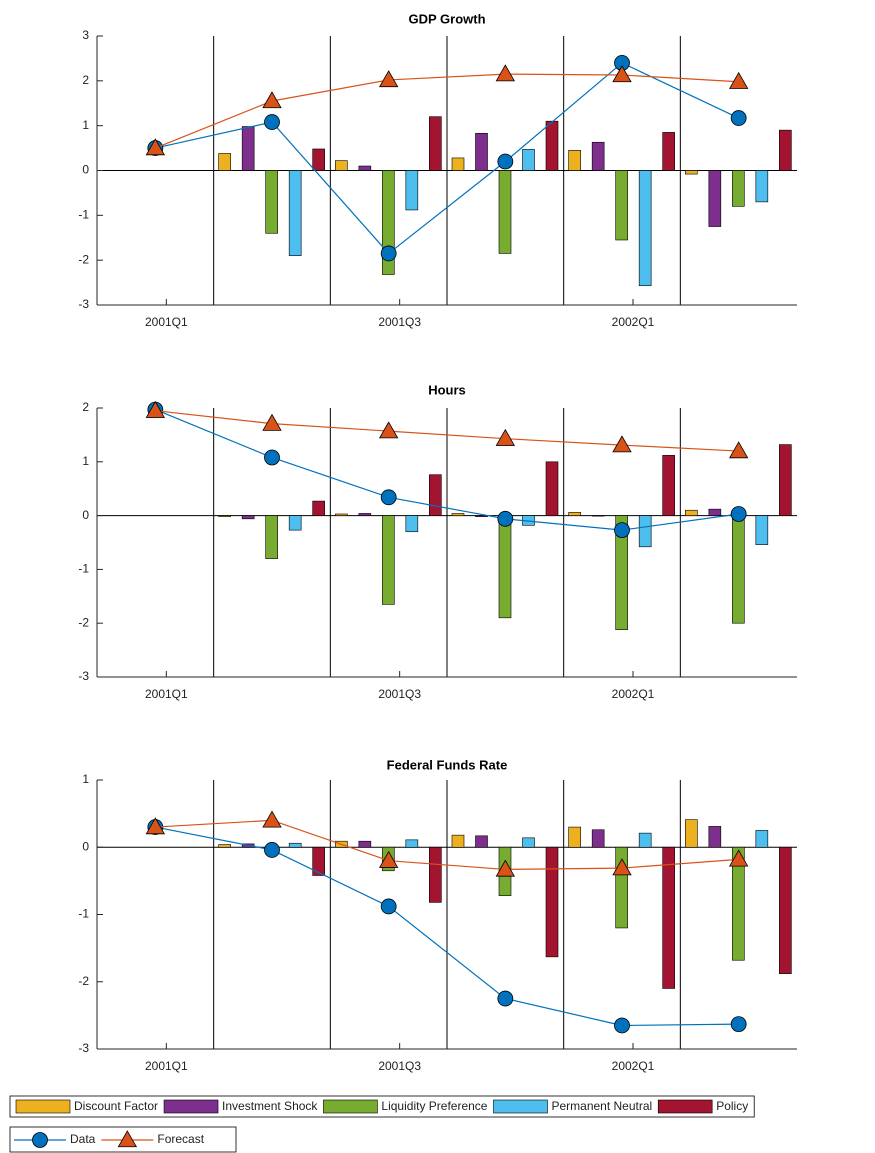  I want to click on legend-label: Permanent Neutral, so click(601, 1106).